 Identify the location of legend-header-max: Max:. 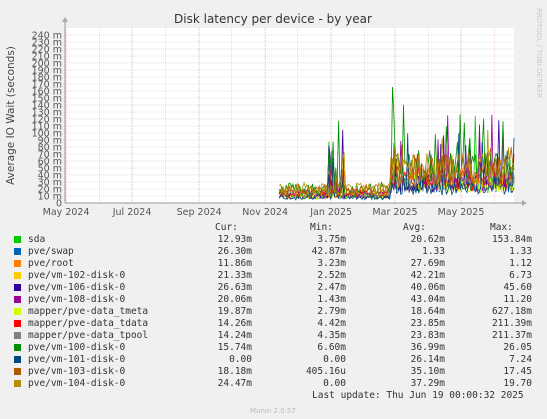
(501, 227).